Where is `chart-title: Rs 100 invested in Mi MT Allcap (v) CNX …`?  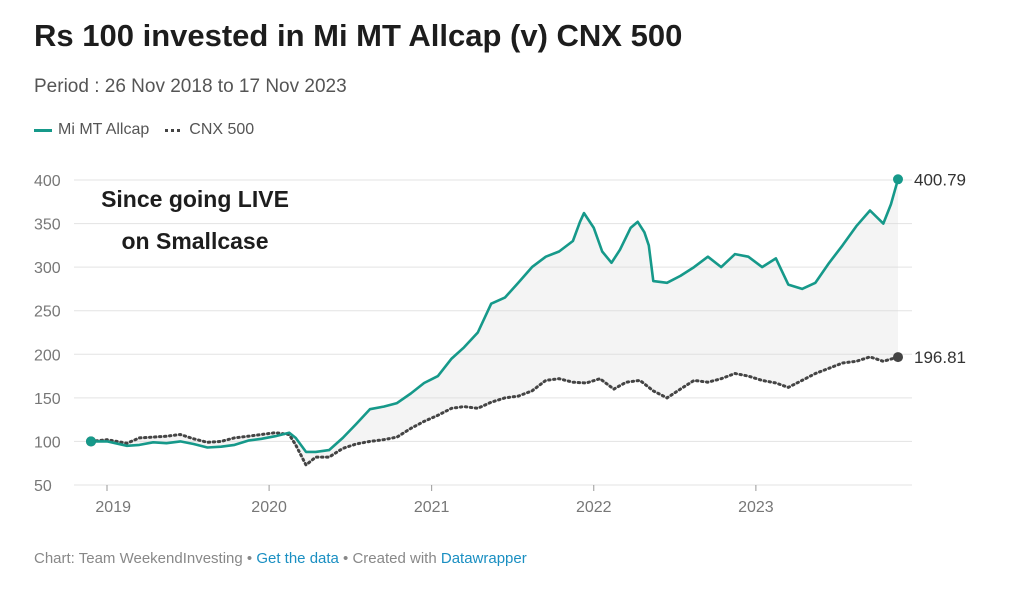
chart-title: Rs 100 invested in Mi MT Allcap (v) CNX … is located at coordinates (358, 35).